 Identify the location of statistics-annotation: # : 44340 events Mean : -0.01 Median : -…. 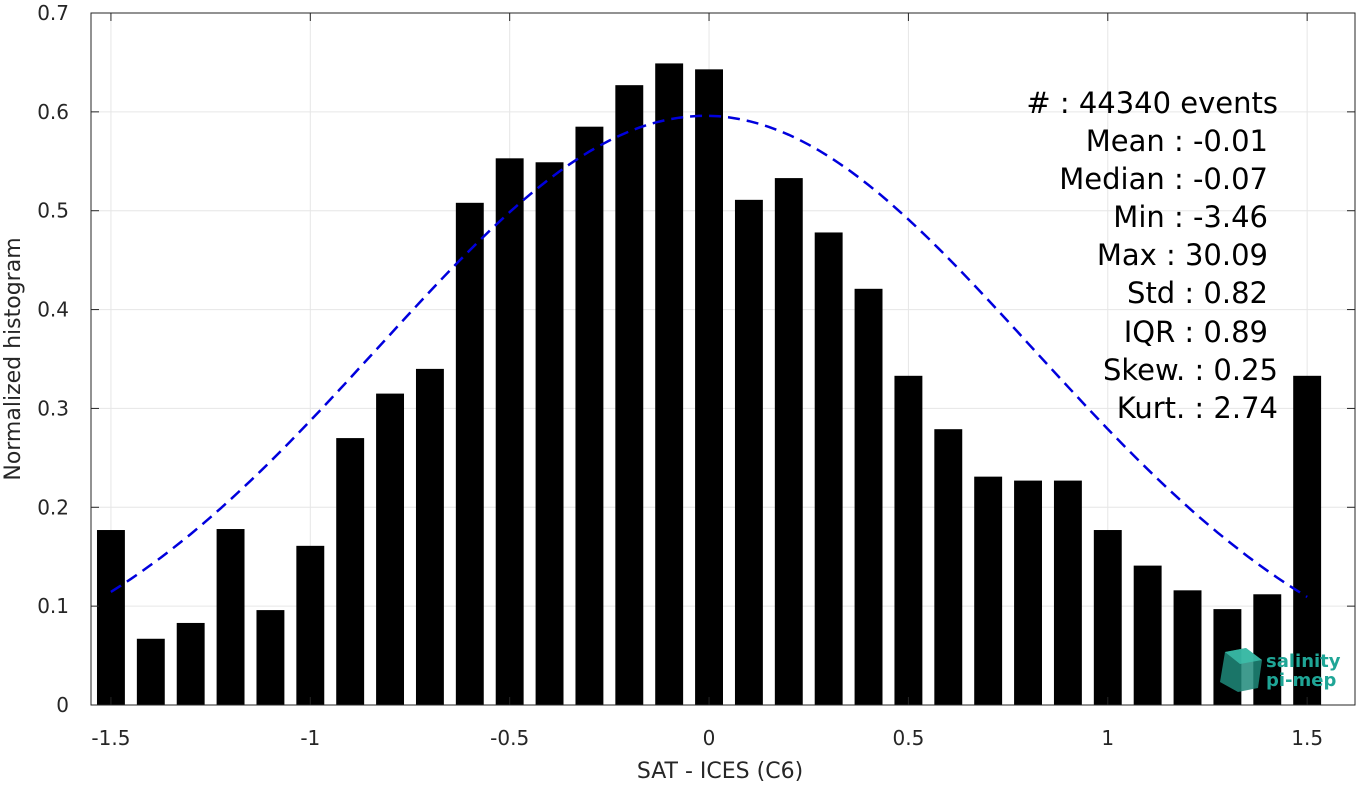
(1152, 255).